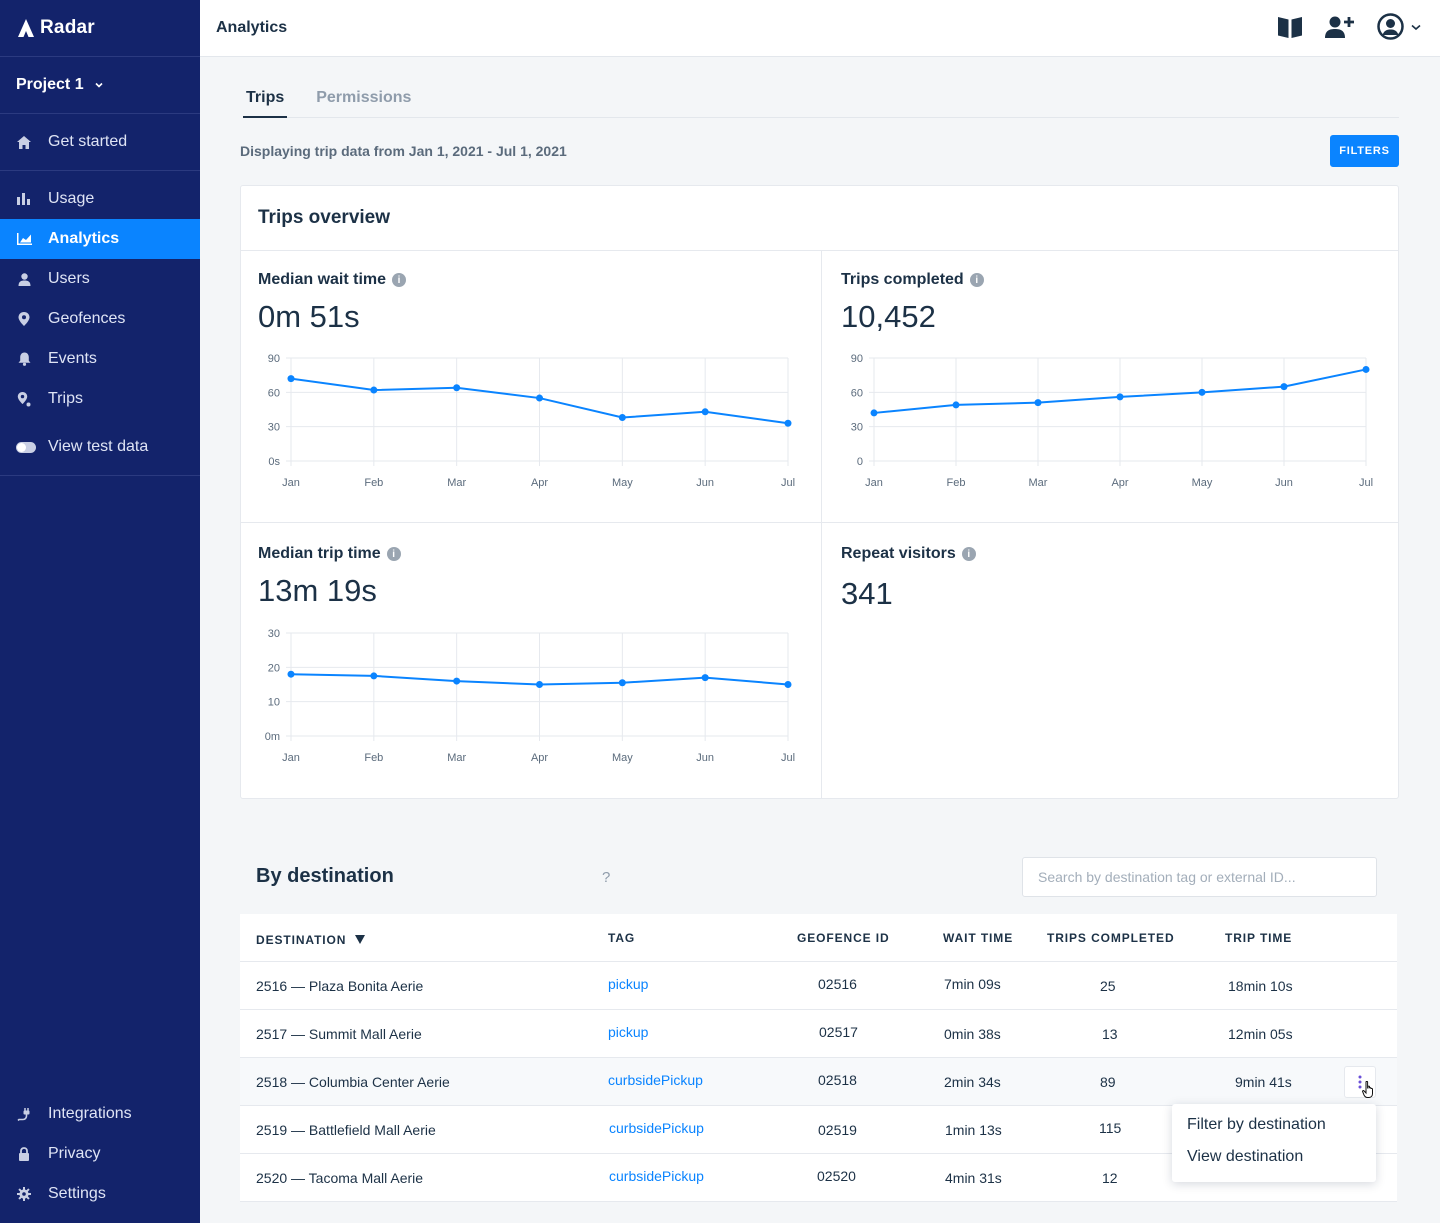 This screenshot has width=1440, height=1223. Describe the element at coordinates (1202, 483) in the screenshot. I see `x-tick-label: May` at that location.